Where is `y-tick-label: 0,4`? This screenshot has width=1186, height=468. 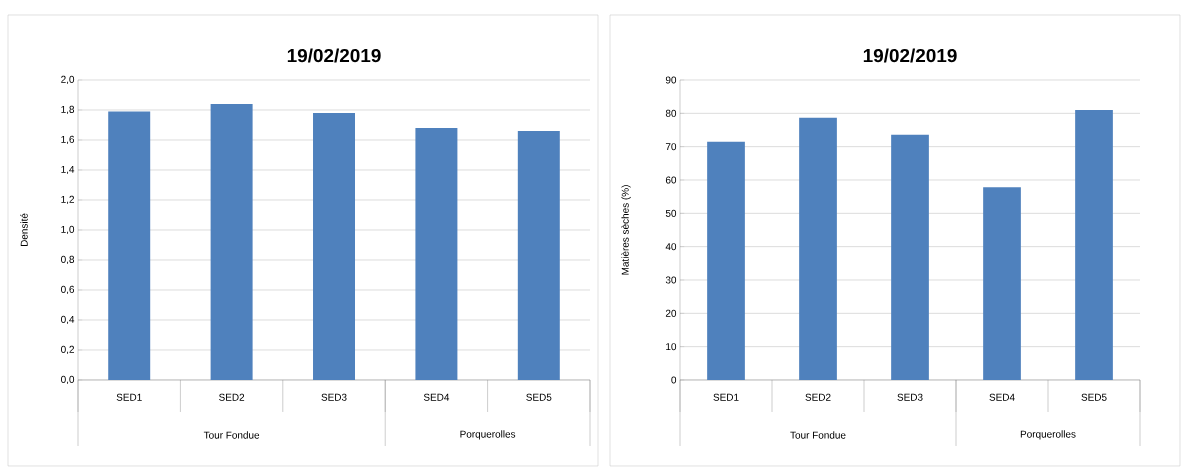
y-tick-label: 0,4 is located at coordinates (68, 320).